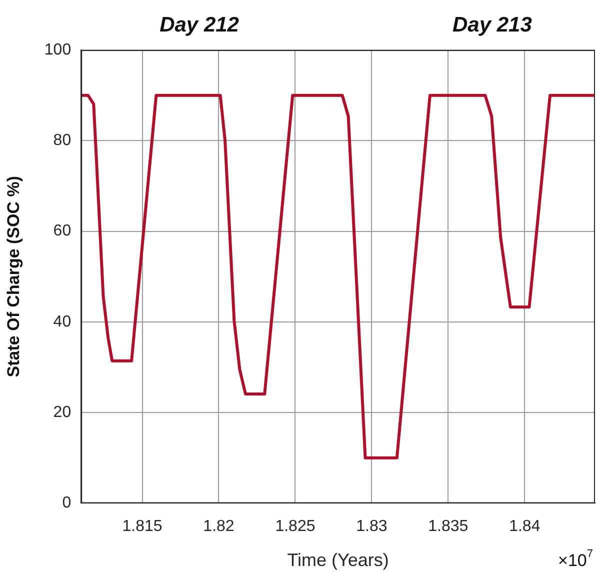 The height and width of the screenshot is (574, 597). What do you see at coordinates (200, 24) in the screenshot?
I see `text: Day 212` at bounding box center [200, 24].